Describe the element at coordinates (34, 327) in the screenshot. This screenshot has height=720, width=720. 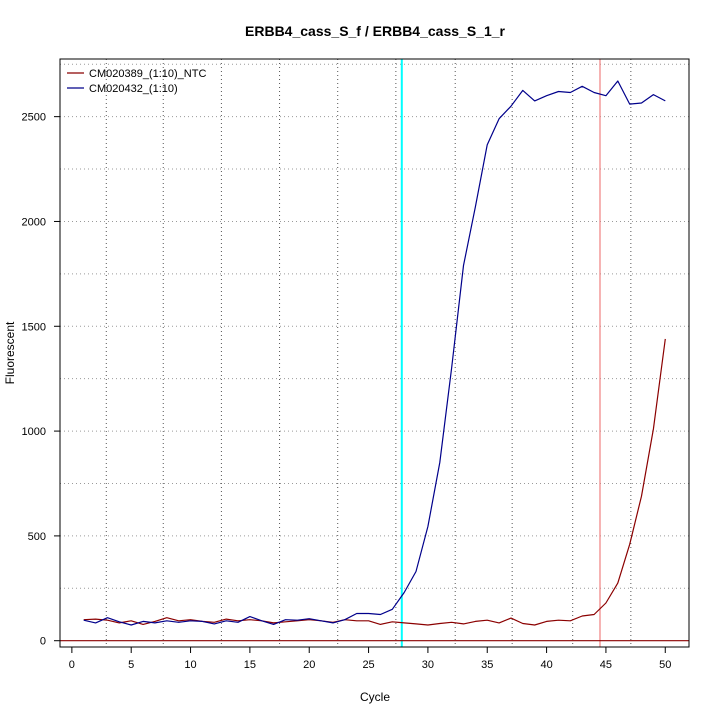
I see `y-tick-label: 1500` at that location.